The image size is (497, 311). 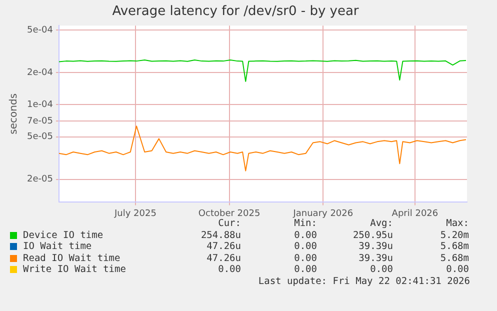 What do you see at coordinates (39, 121) in the screenshot?
I see `y-tick-label: 7e-05` at bounding box center [39, 121].